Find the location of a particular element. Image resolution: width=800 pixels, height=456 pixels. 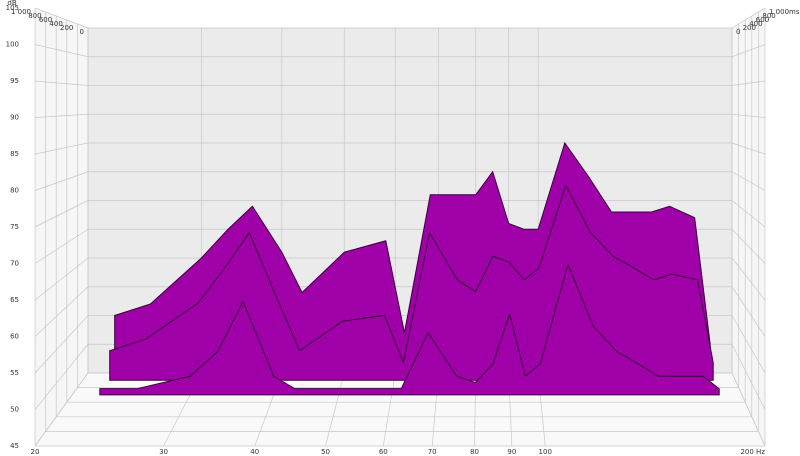

x-tick-label: 90 is located at coordinates (511, 452).